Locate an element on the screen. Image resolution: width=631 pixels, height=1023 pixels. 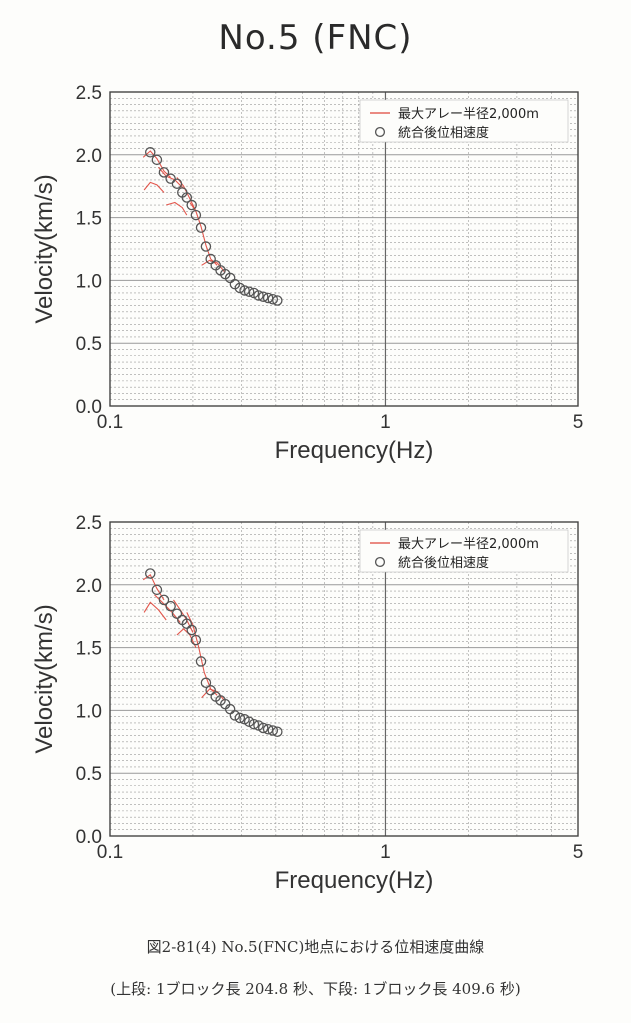
red-curves is located at coordinates (183, 211).